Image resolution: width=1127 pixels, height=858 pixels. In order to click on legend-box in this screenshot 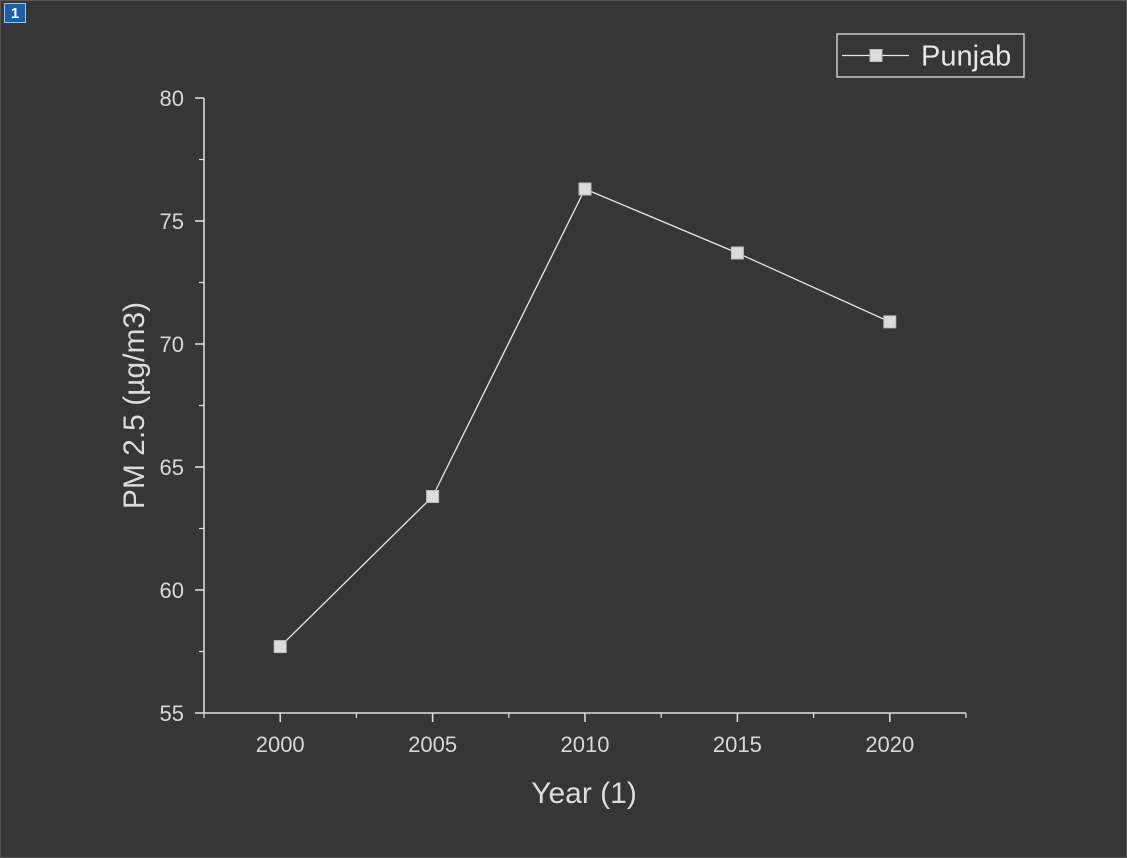, I will do `click(930, 55)`.